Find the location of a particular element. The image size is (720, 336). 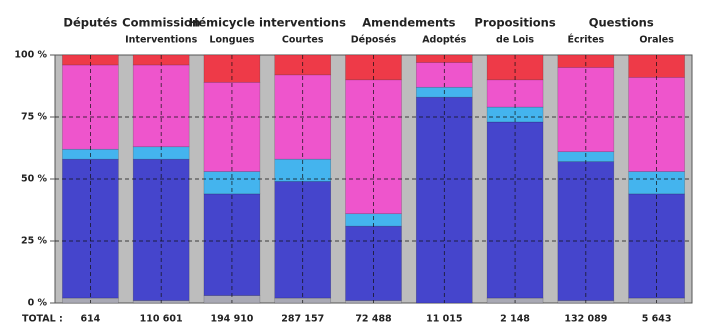

total-value: 5 643 is located at coordinates (657, 319).